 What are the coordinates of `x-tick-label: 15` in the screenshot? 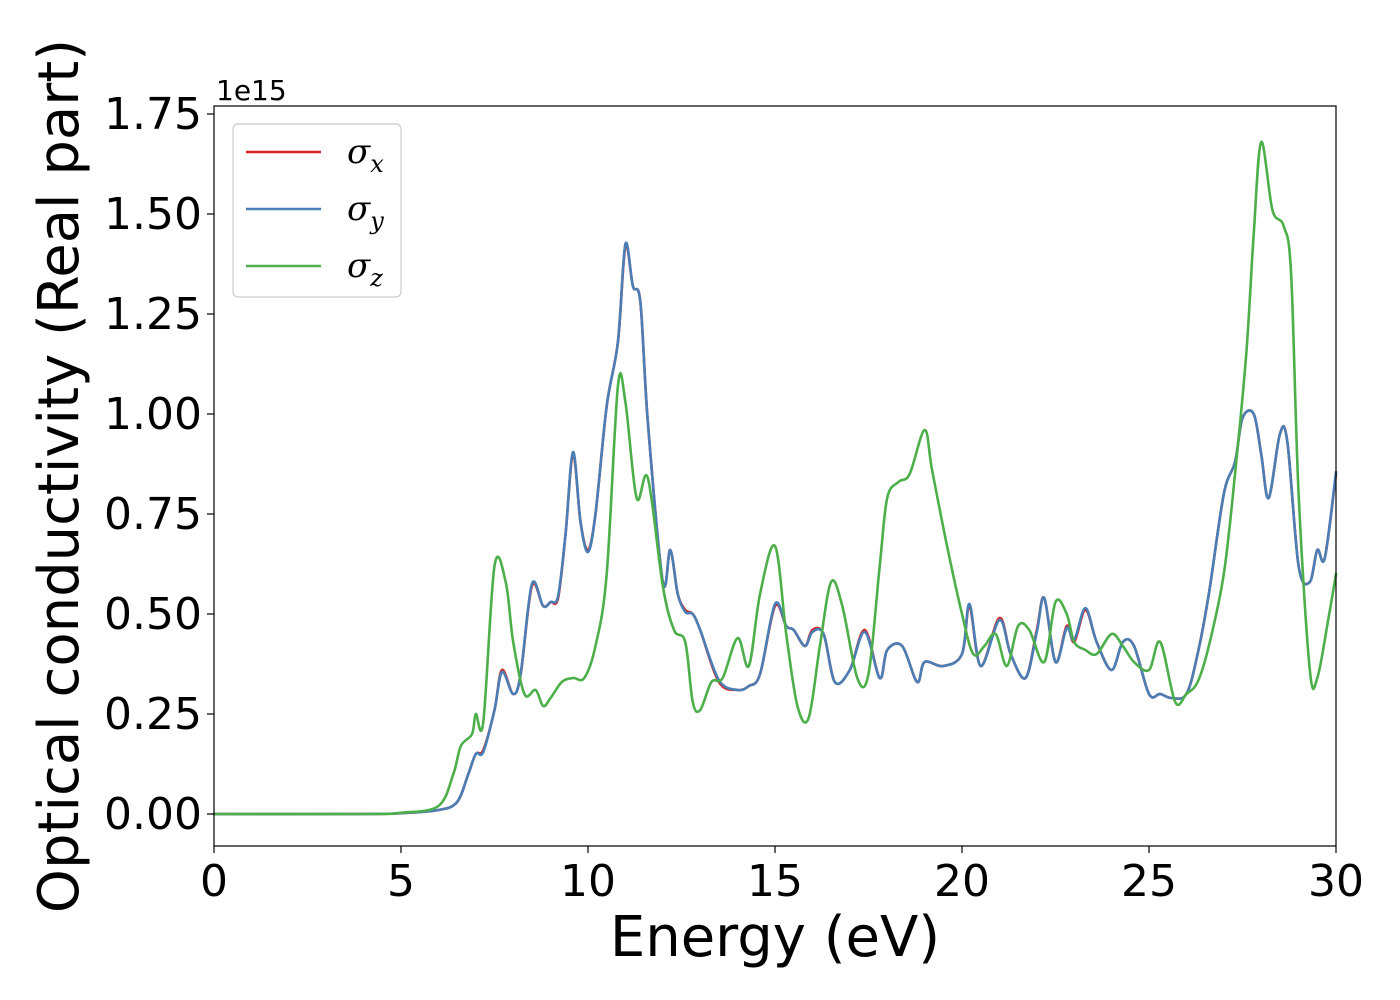 It's located at (775, 881).